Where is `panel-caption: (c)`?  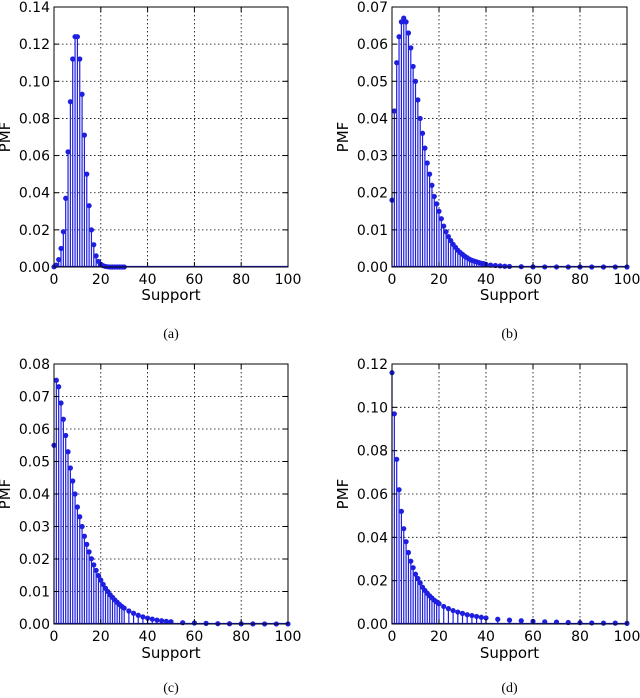
panel-caption: (c) is located at coordinates (171, 688).